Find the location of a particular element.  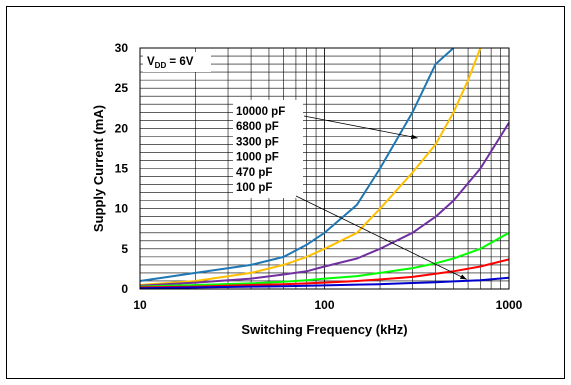

legend-arrows is located at coordinates (381, 197).